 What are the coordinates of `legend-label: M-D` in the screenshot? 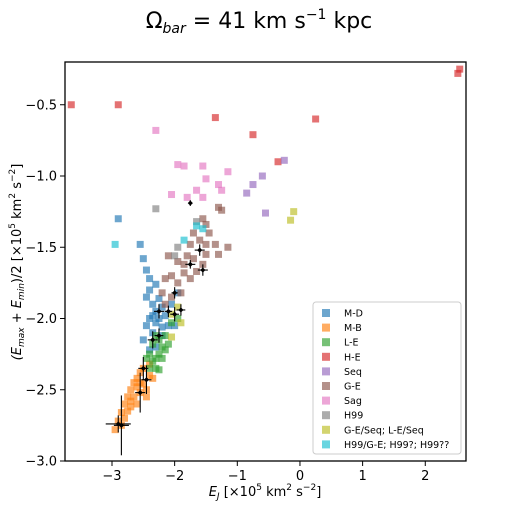 It's located at (353, 314).